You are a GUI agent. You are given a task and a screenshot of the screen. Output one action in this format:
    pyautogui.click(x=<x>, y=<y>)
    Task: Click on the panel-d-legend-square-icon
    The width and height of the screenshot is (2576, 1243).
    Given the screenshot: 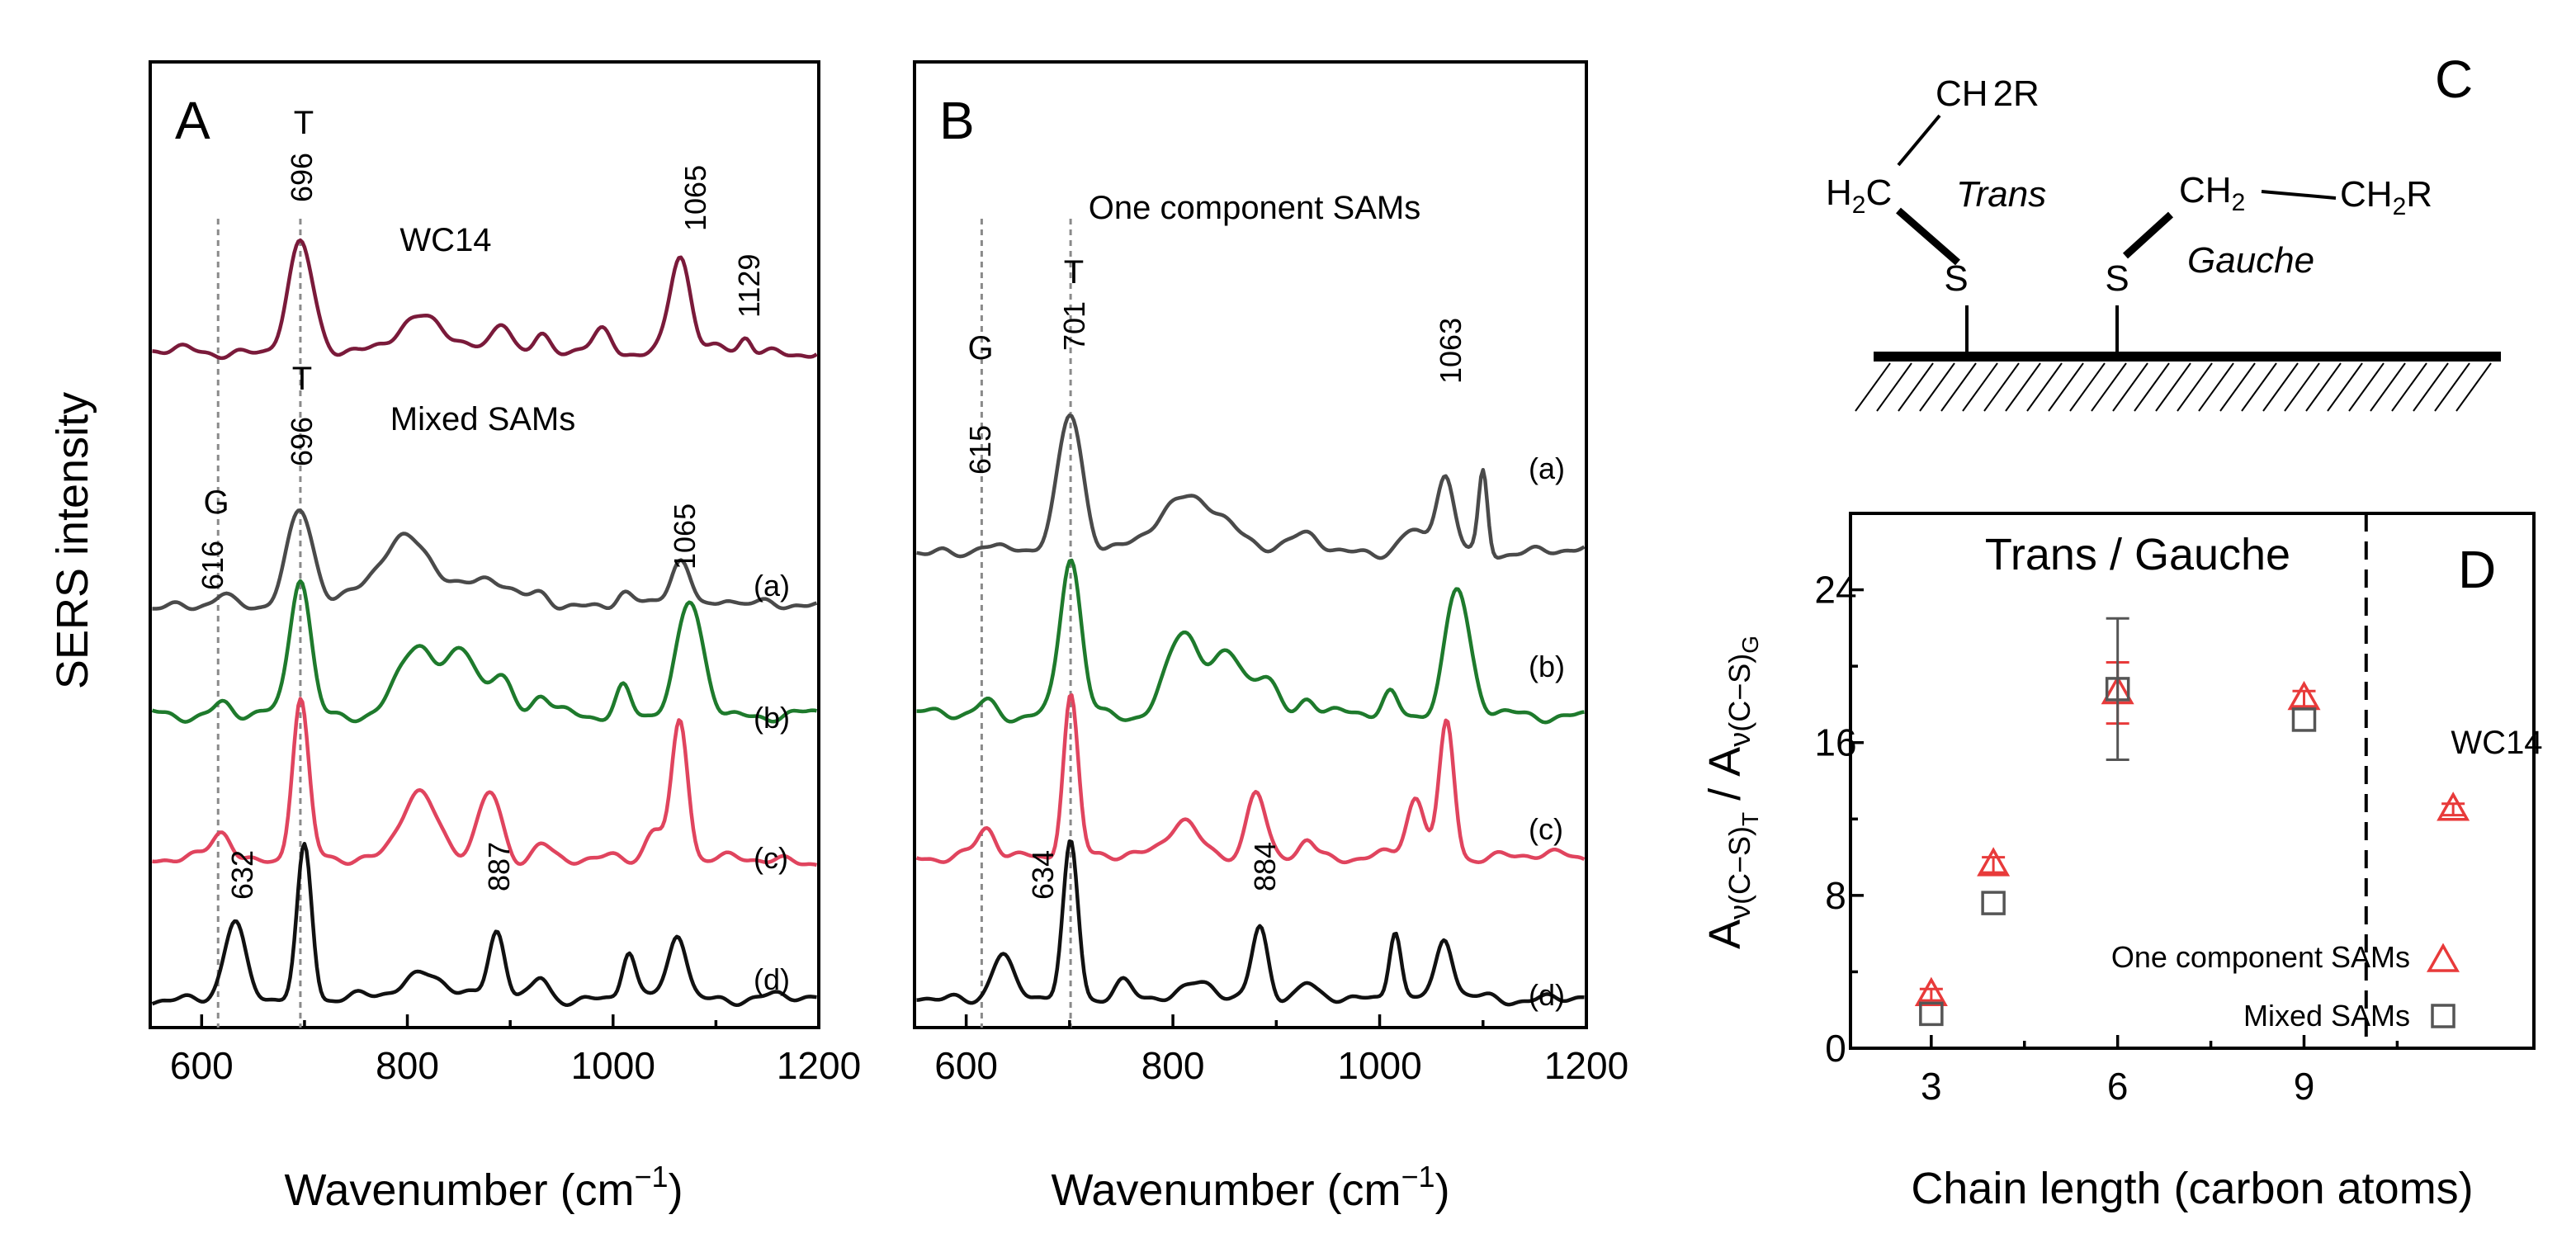 What is the action you would take?
    pyautogui.click(x=2443, y=1016)
    